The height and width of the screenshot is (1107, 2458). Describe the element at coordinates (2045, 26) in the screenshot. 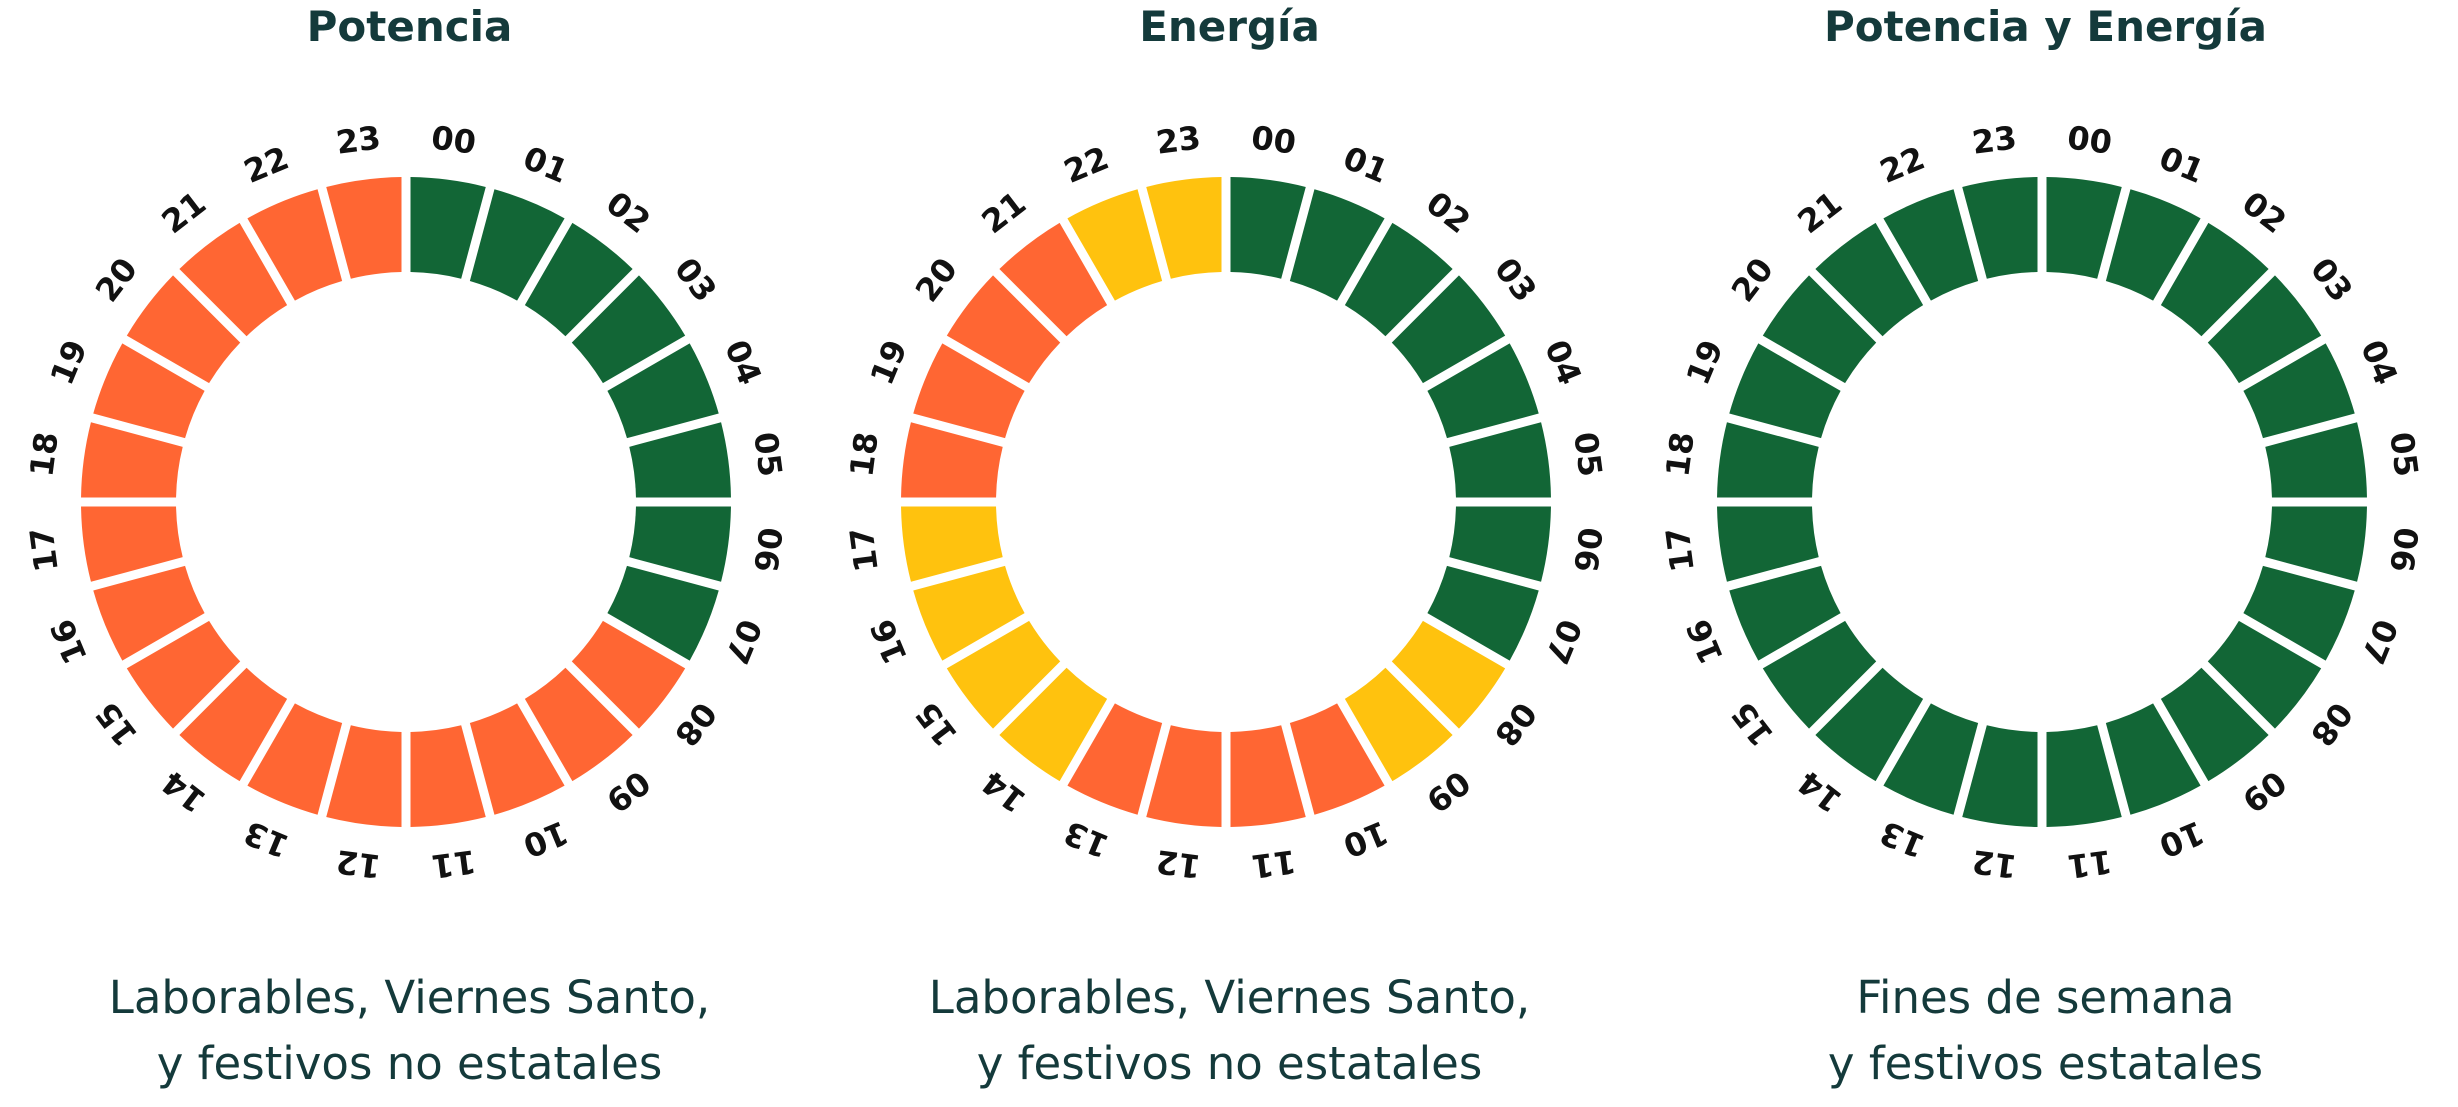

I see `panel-title: Potencia y Energía` at that location.